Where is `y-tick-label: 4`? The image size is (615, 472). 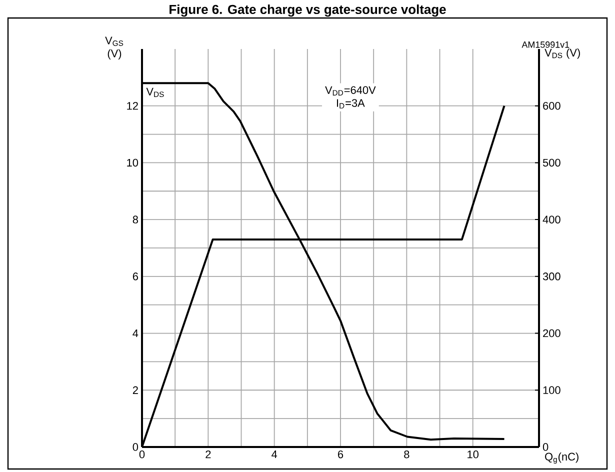
y-tick-label: 4 is located at coordinates (135, 334).